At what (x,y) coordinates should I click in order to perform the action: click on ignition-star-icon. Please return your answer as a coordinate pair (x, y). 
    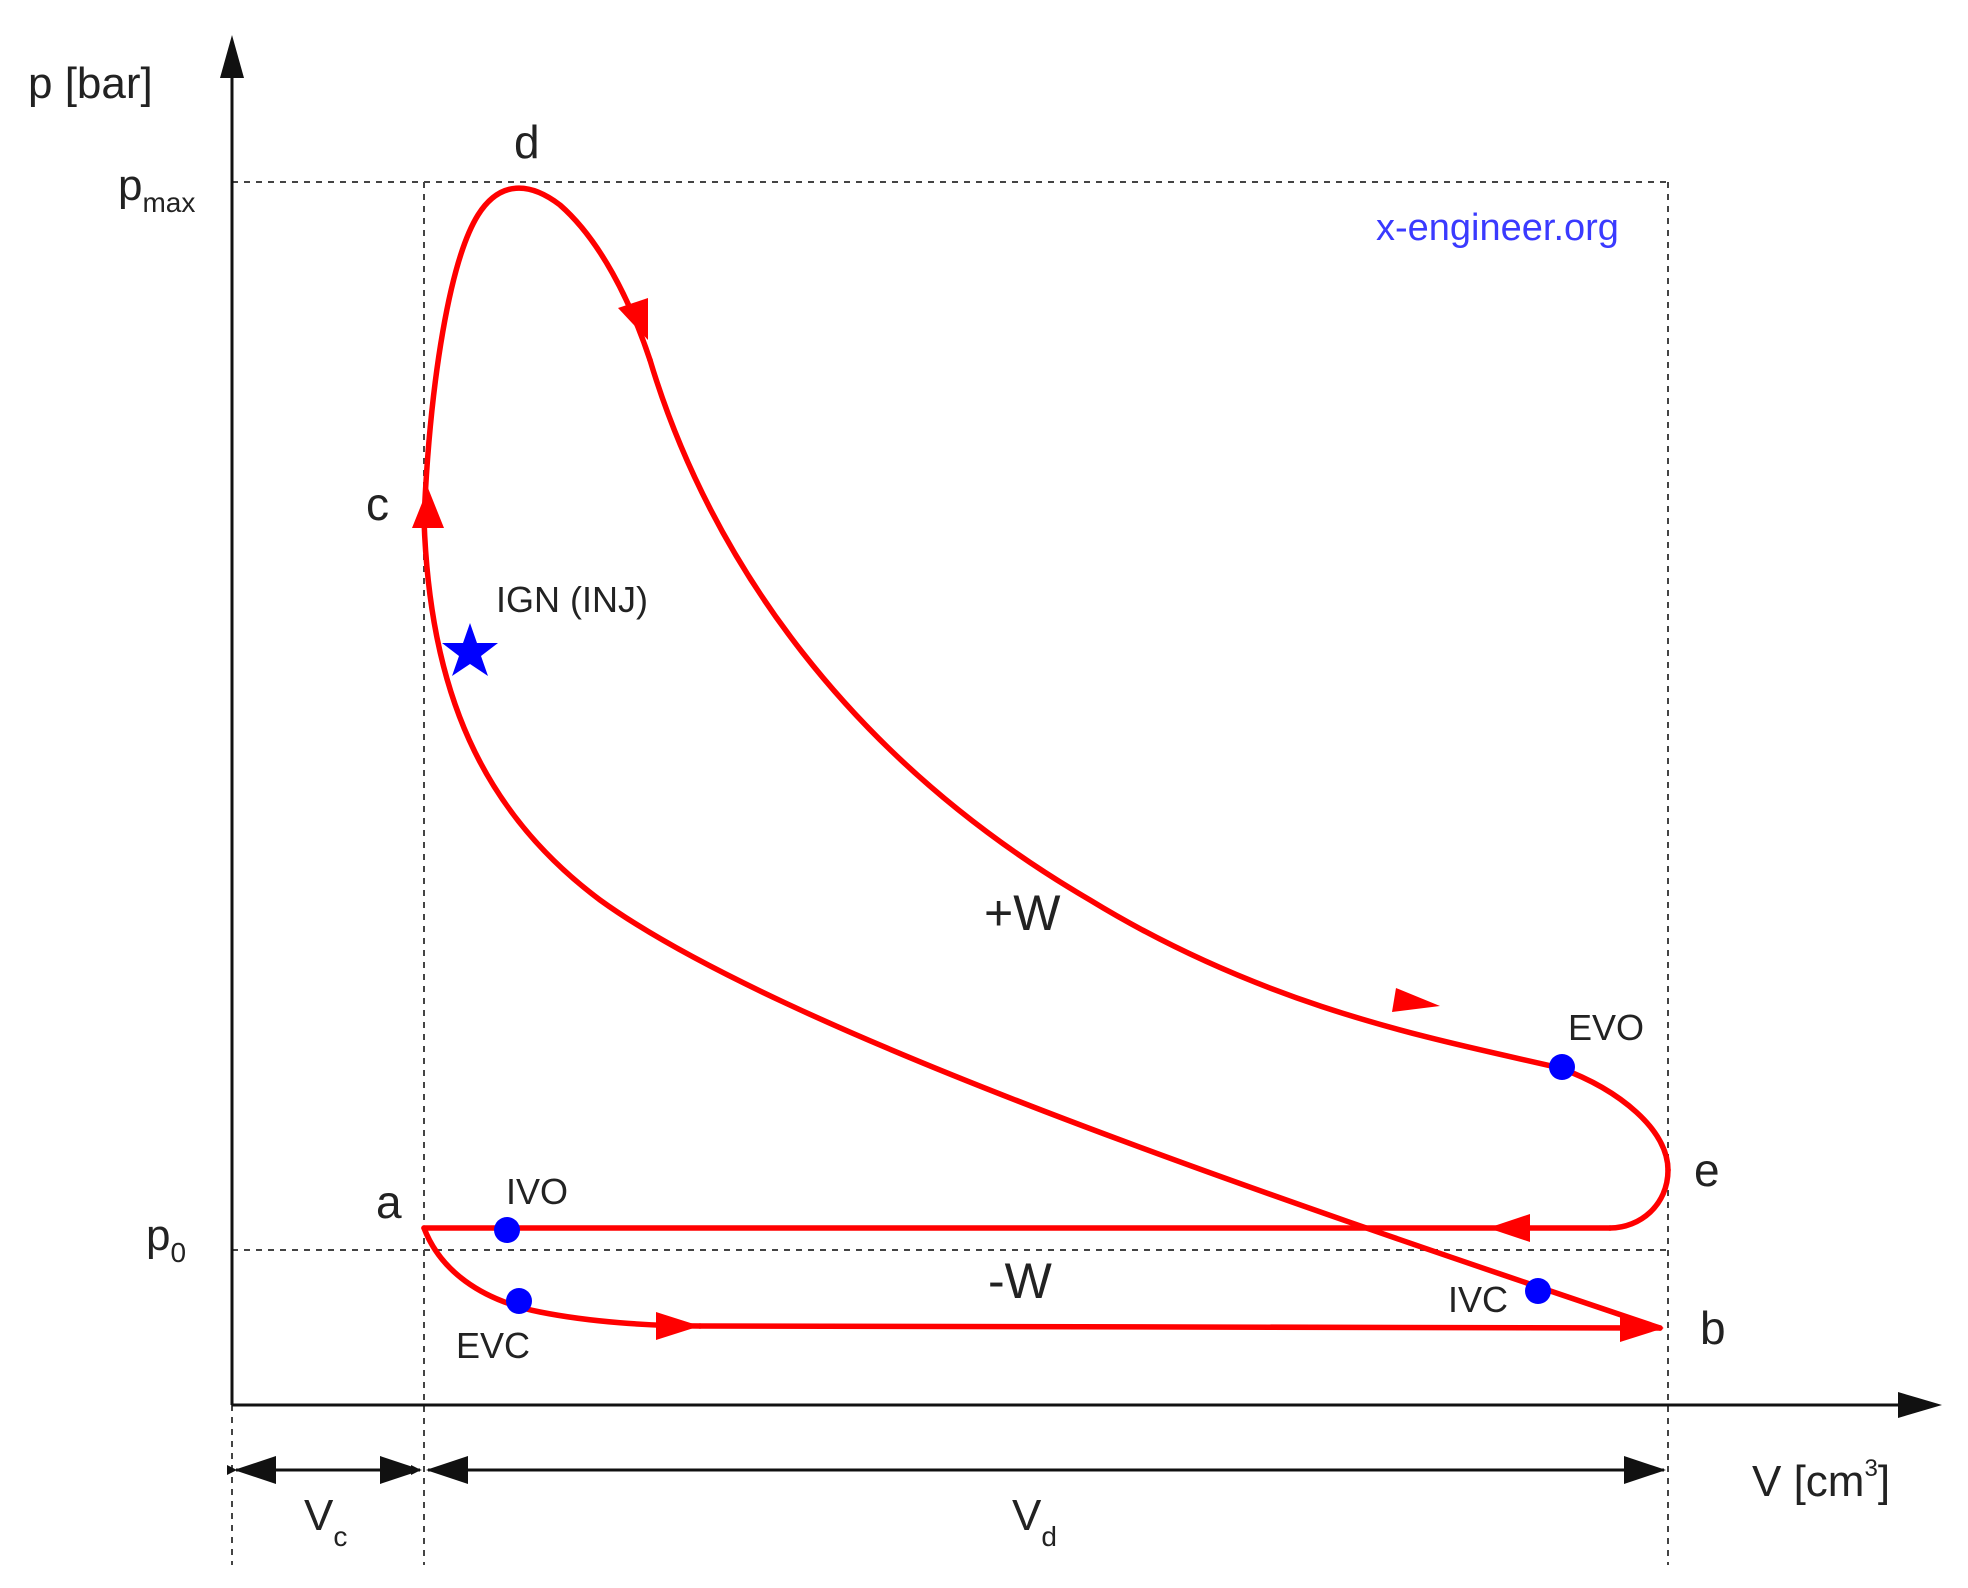
    Looking at the image, I should click on (470, 649).